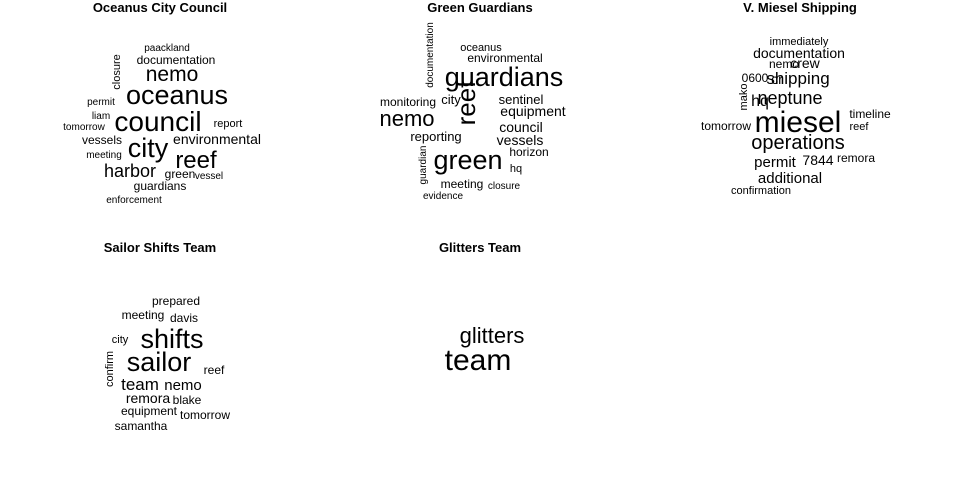 The width and height of the screenshot is (960, 480). What do you see at coordinates (817, 160) in the screenshot?
I see `word-7844: 7844` at bounding box center [817, 160].